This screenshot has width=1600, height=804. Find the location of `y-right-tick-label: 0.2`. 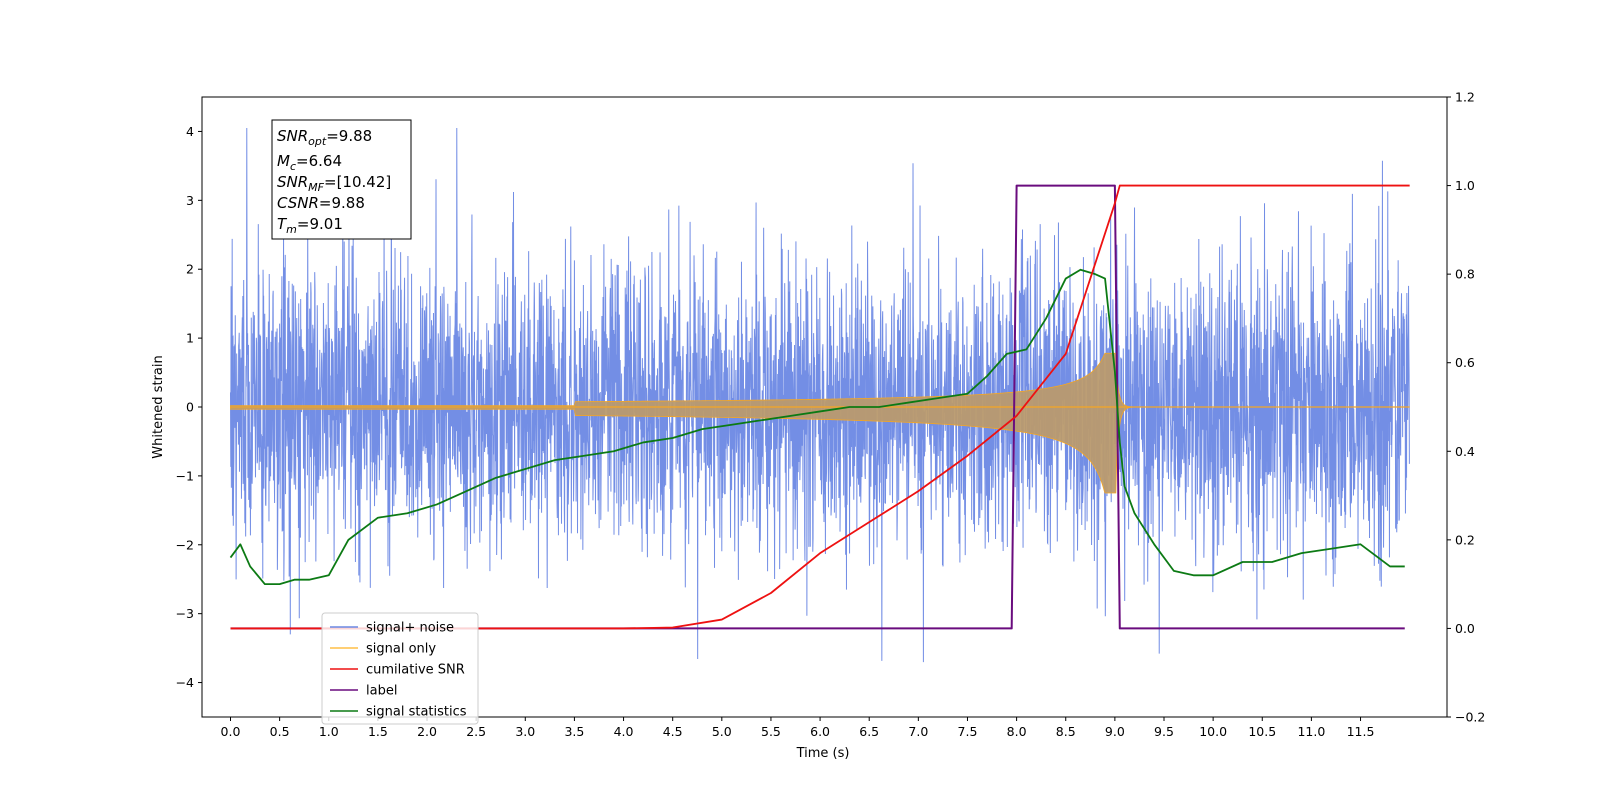

y-right-tick-label: 0.2 is located at coordinates (1465, 539).